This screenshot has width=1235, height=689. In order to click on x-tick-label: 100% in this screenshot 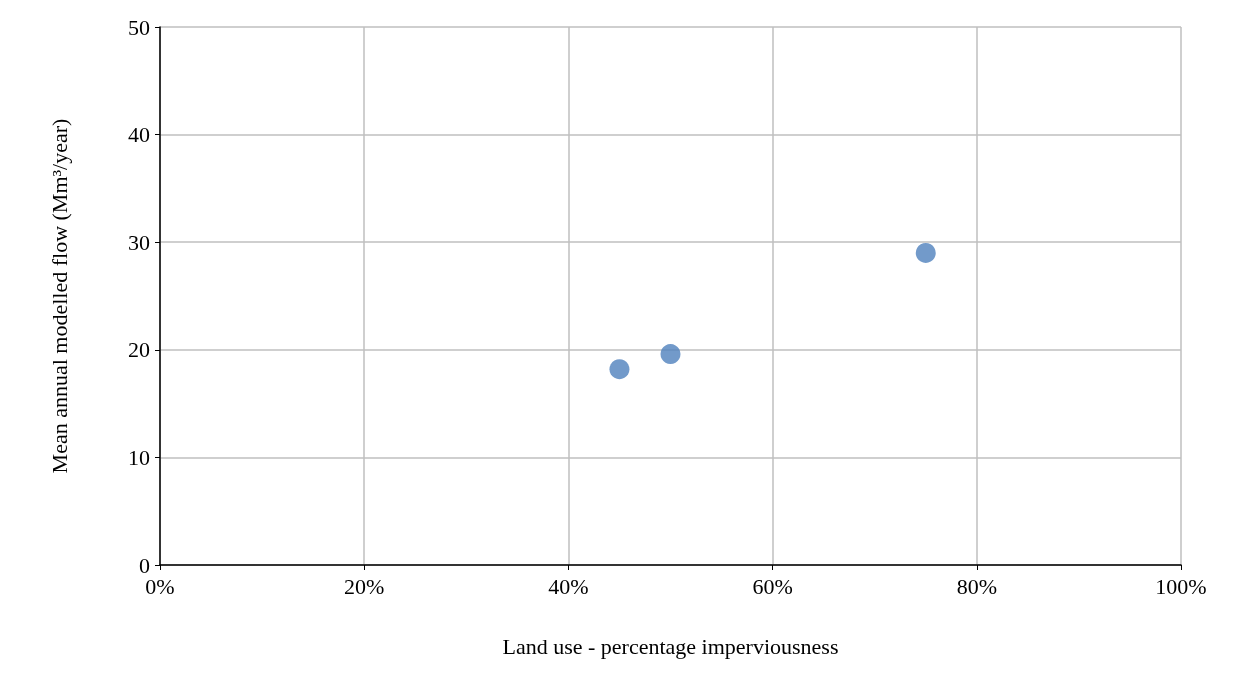, I will do `click(1181, 586)`.